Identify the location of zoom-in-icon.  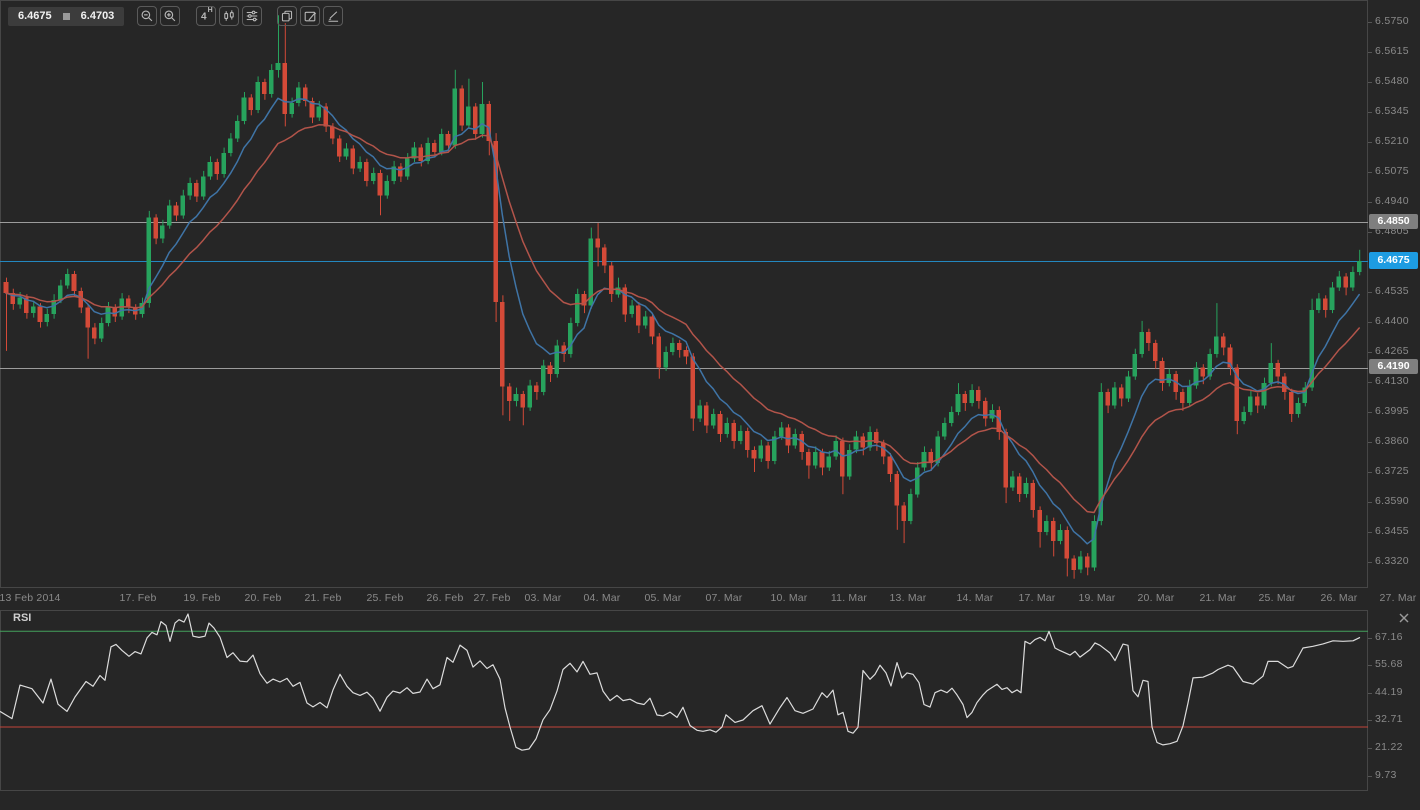
(170, 16).